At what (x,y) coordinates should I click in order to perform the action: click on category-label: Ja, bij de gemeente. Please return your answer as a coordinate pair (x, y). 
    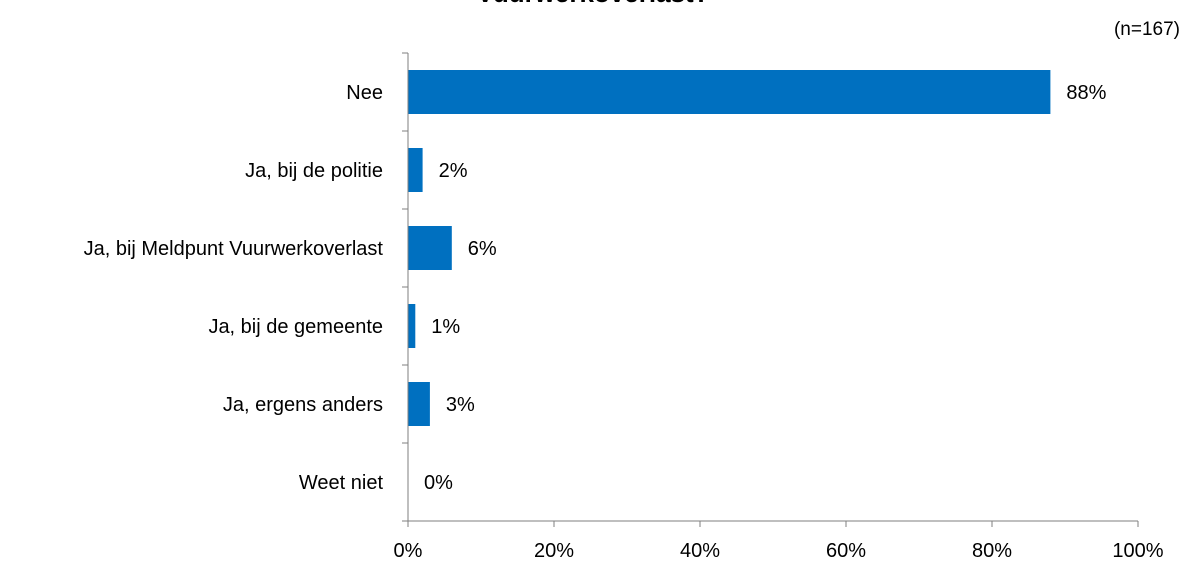
    Looking at the image, I should click on (295, 327).